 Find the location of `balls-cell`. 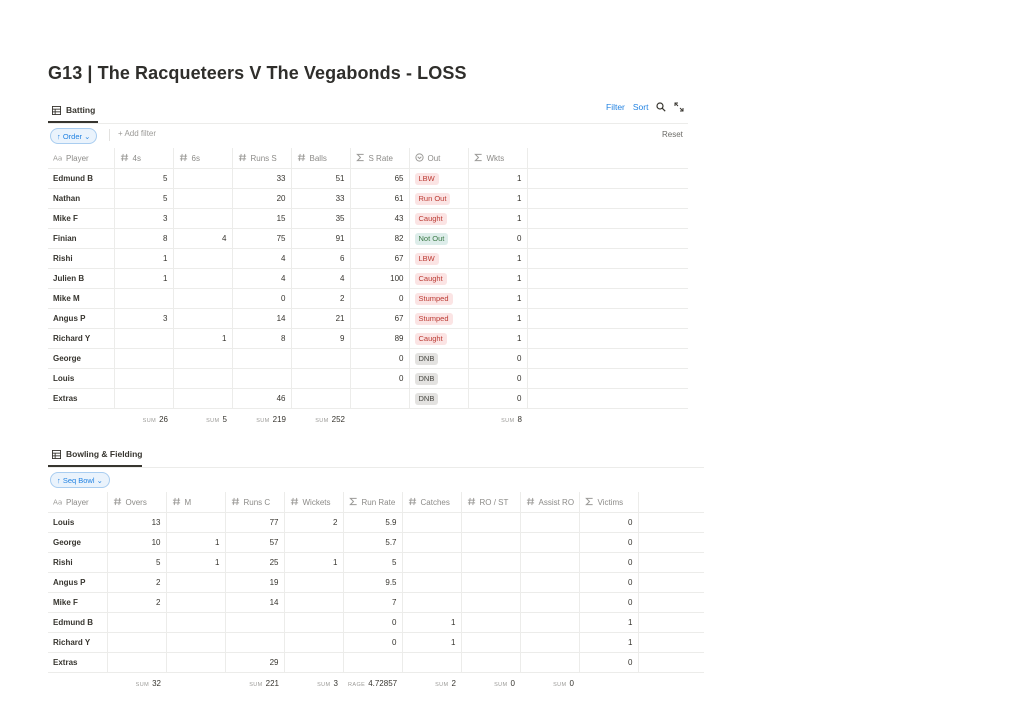

balls-cell is located at coordinates (321, 358).